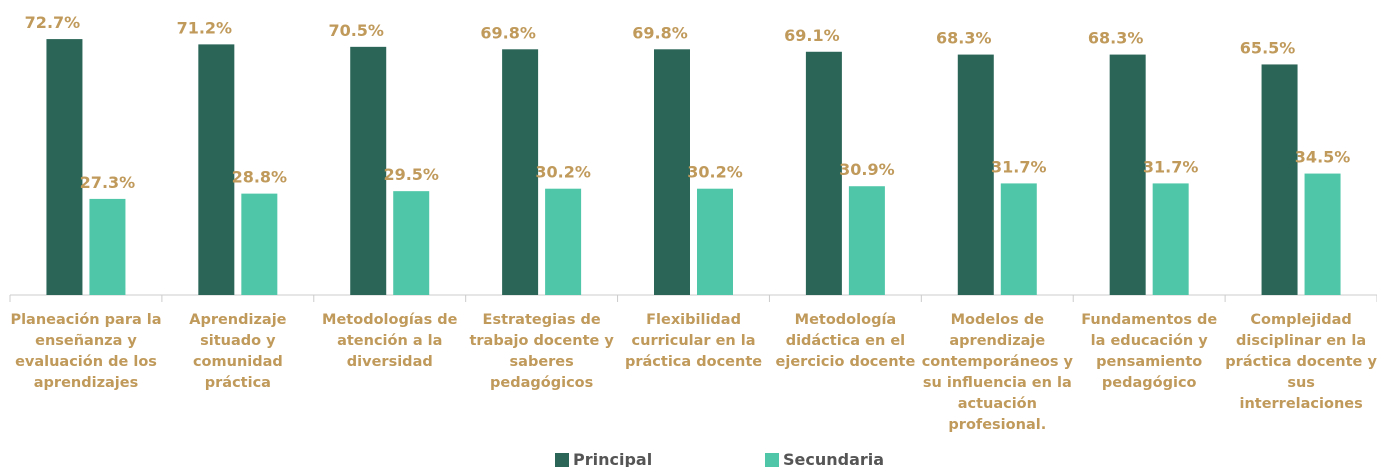 Image resolution: width=1377 pixels, height=467 pixels. I want to click on legend-label: Secundaria, so click(834, 458).